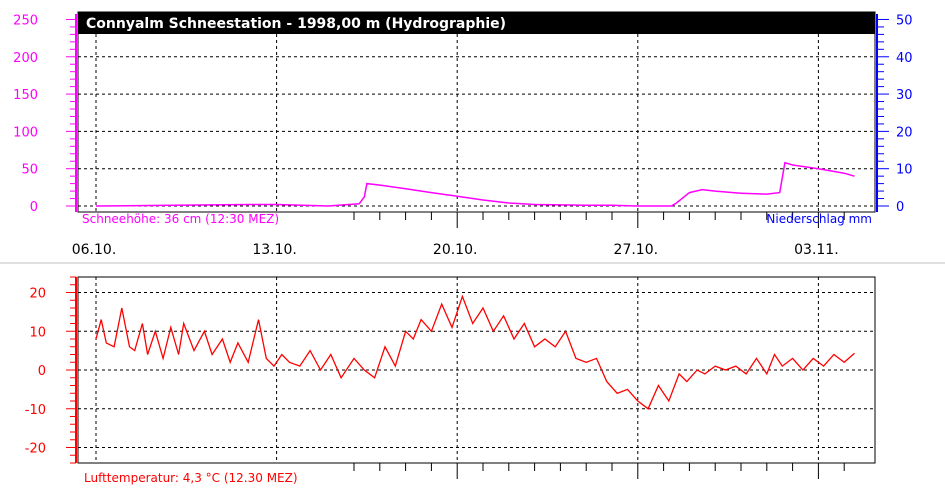  I want to click on title-bar, so click(476, 23).